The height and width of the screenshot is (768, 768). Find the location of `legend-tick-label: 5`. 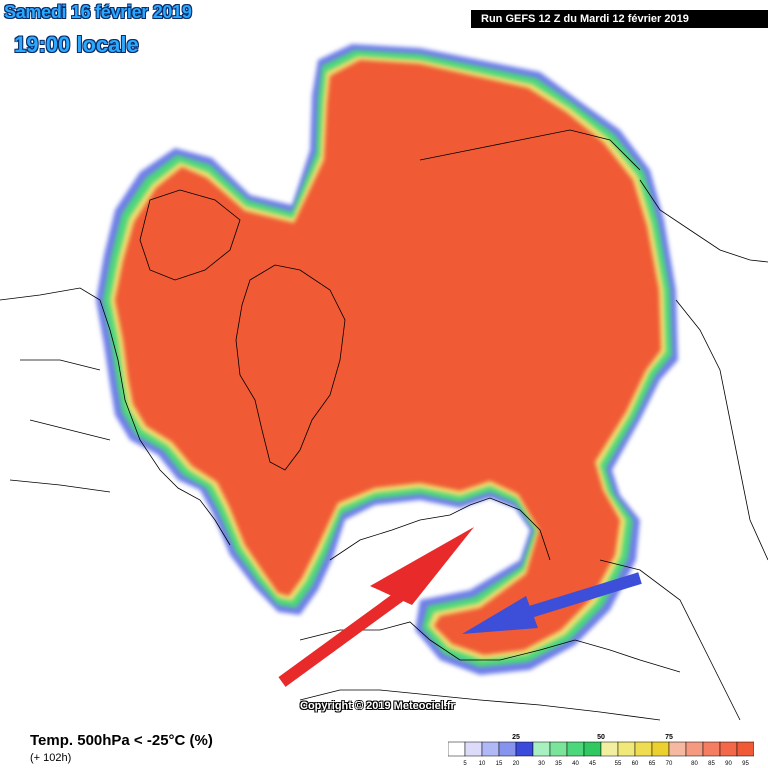

legend-tick-label: 5 is located at coordinates (465, 764).